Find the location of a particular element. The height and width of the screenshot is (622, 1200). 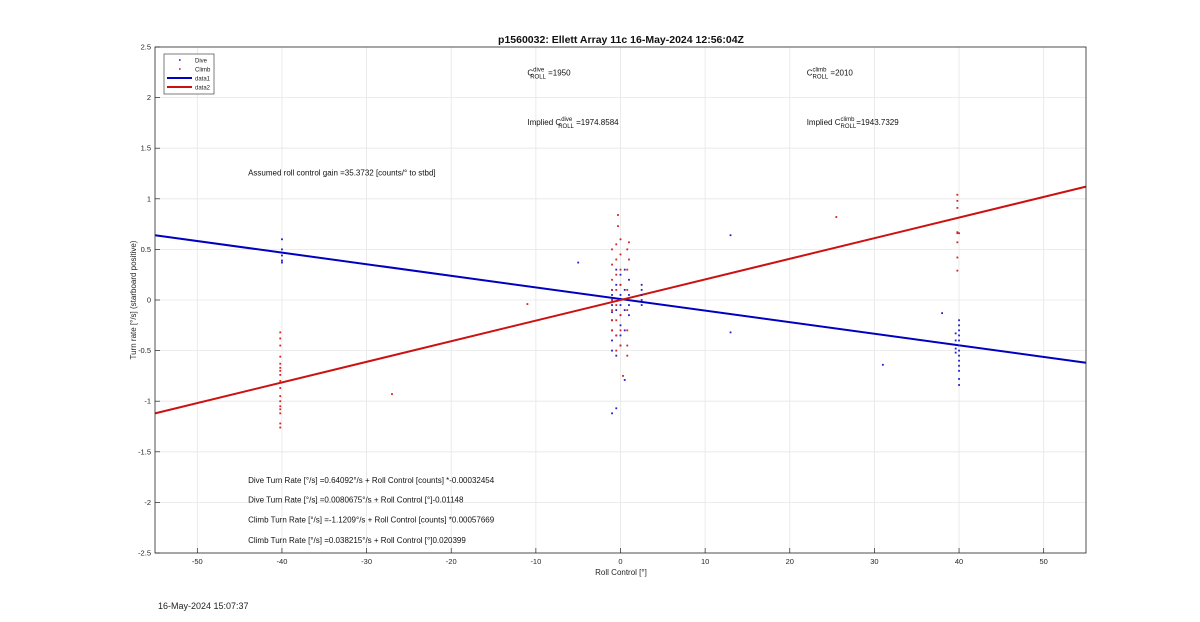

legend-entry-data1: data1 is located at coordinates (203, 80).